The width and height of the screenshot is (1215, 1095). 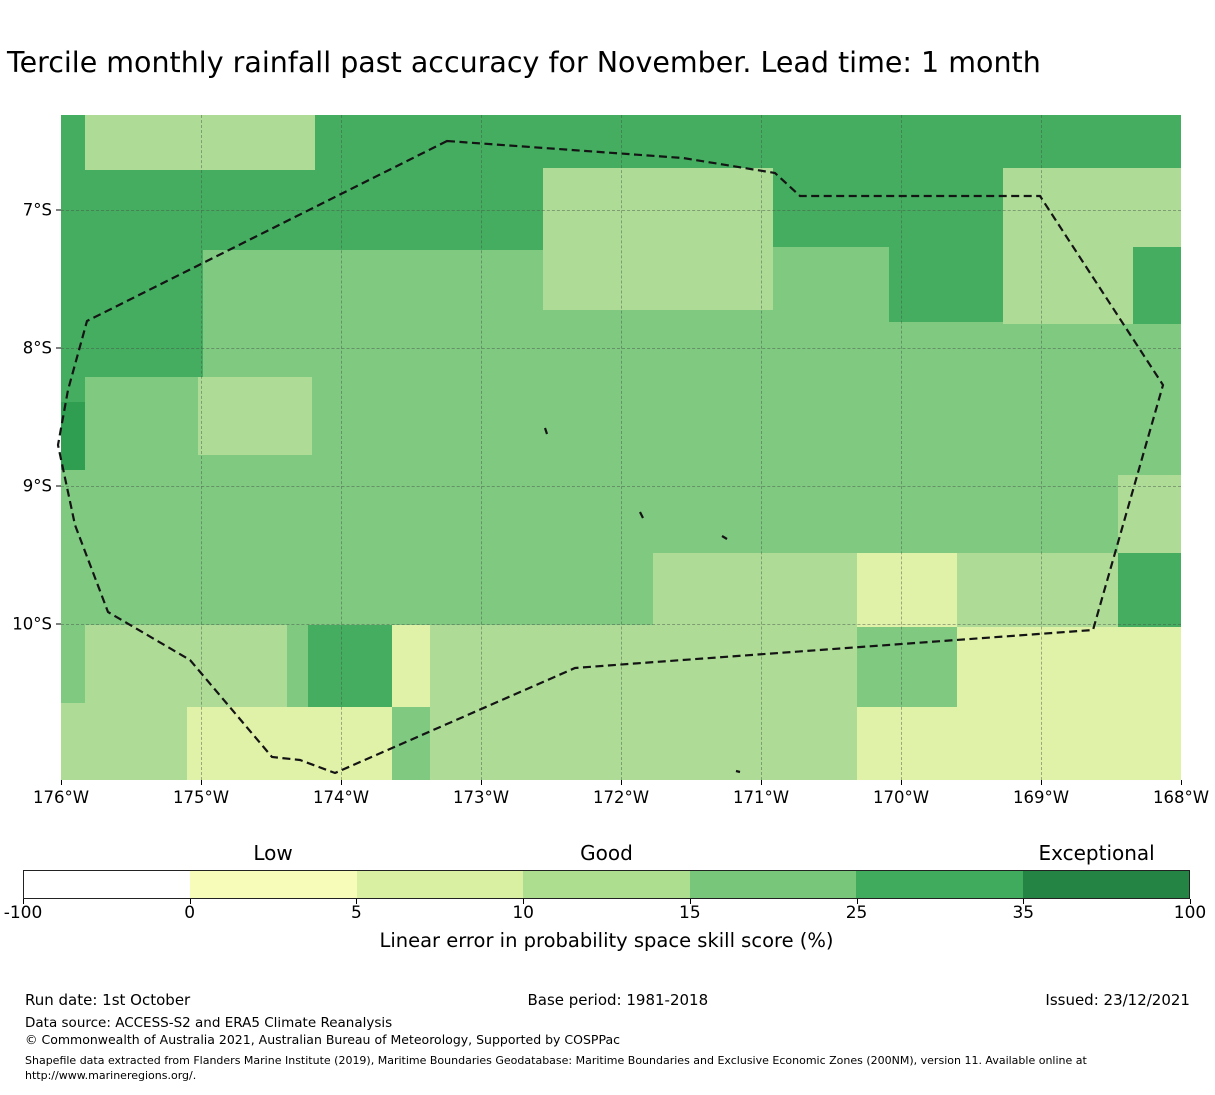 What do you see at coordinates (1190, 913) in the screenshot?
I see `colorbar-tick-label: 100` at bounding box center [1190, 913].